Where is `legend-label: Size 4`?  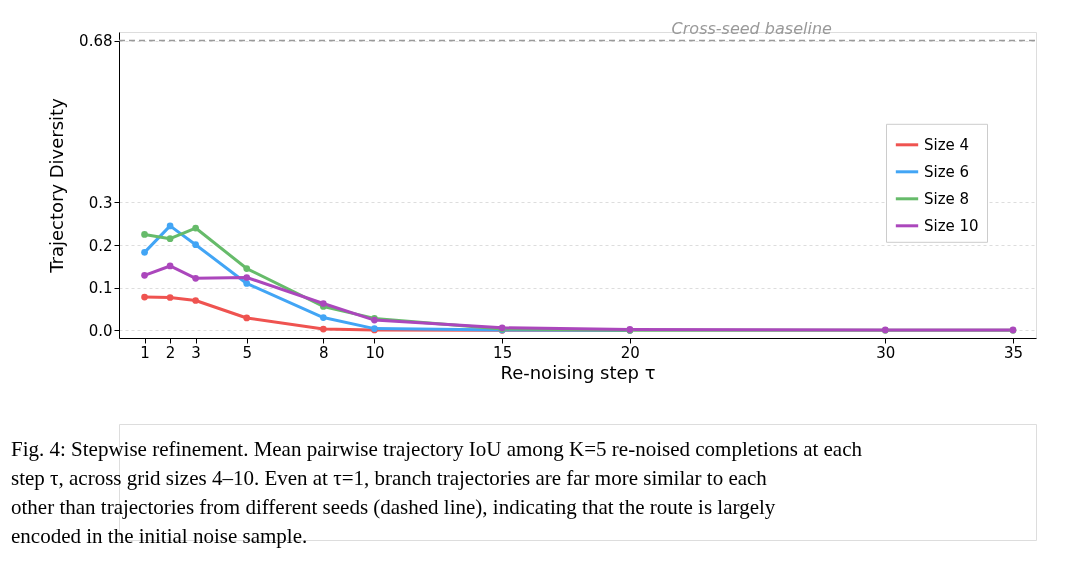
legend-label: Size 4 is located at coordinates (947, 144).